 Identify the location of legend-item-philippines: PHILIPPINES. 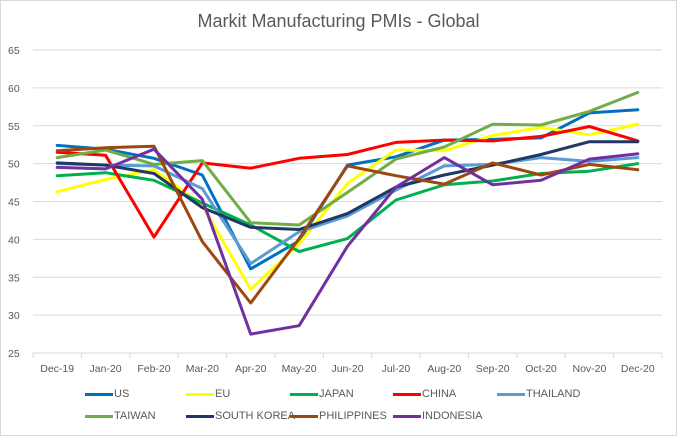
(338, 416).